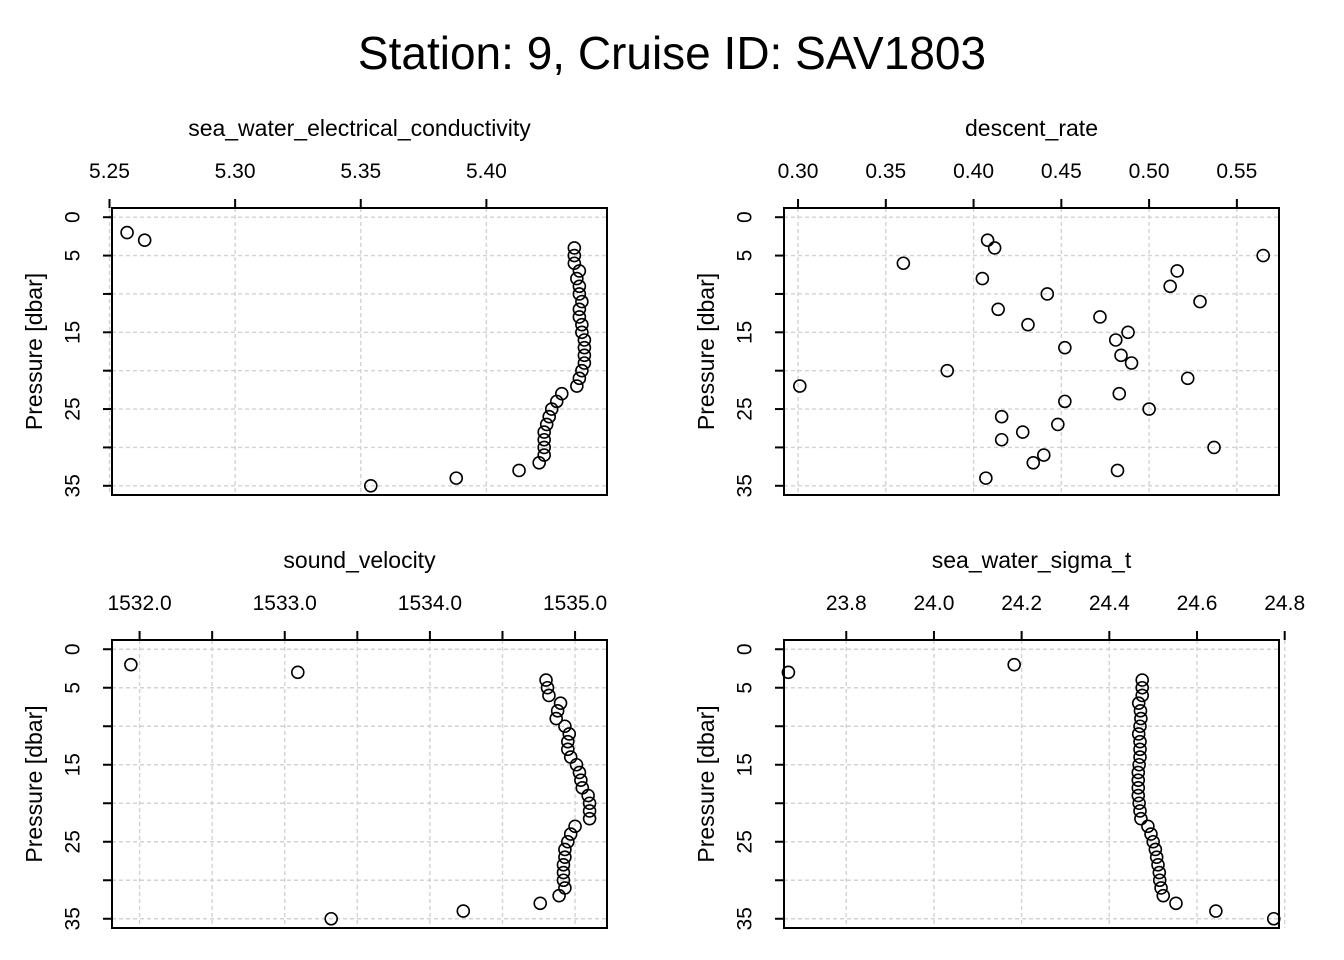 The image size is (1344, 960). I want to click on x-tick-label: 24.0, so click(934, 603).